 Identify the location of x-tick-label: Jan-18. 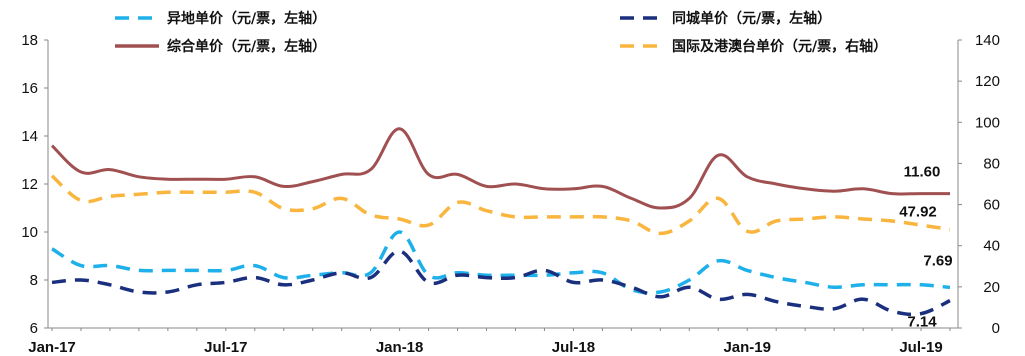
(400, 347).